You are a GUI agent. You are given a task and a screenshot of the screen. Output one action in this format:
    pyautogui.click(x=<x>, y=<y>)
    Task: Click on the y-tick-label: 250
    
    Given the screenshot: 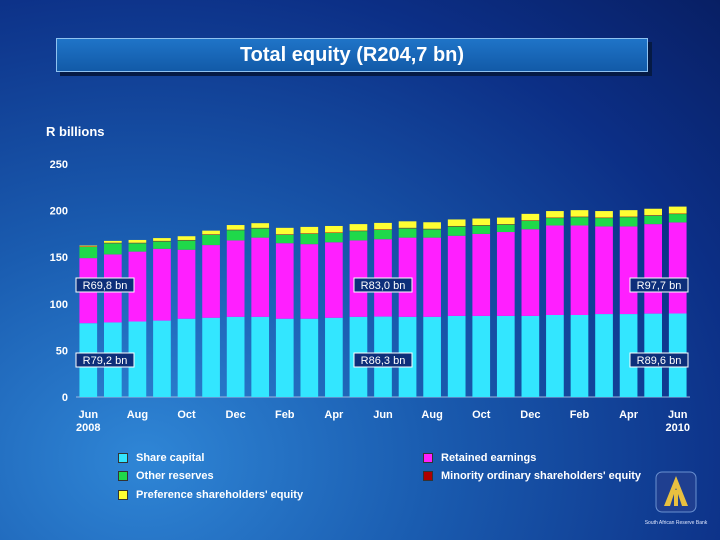 What is the action you would take?
    pyautogui.click(x=59, y=165)
    